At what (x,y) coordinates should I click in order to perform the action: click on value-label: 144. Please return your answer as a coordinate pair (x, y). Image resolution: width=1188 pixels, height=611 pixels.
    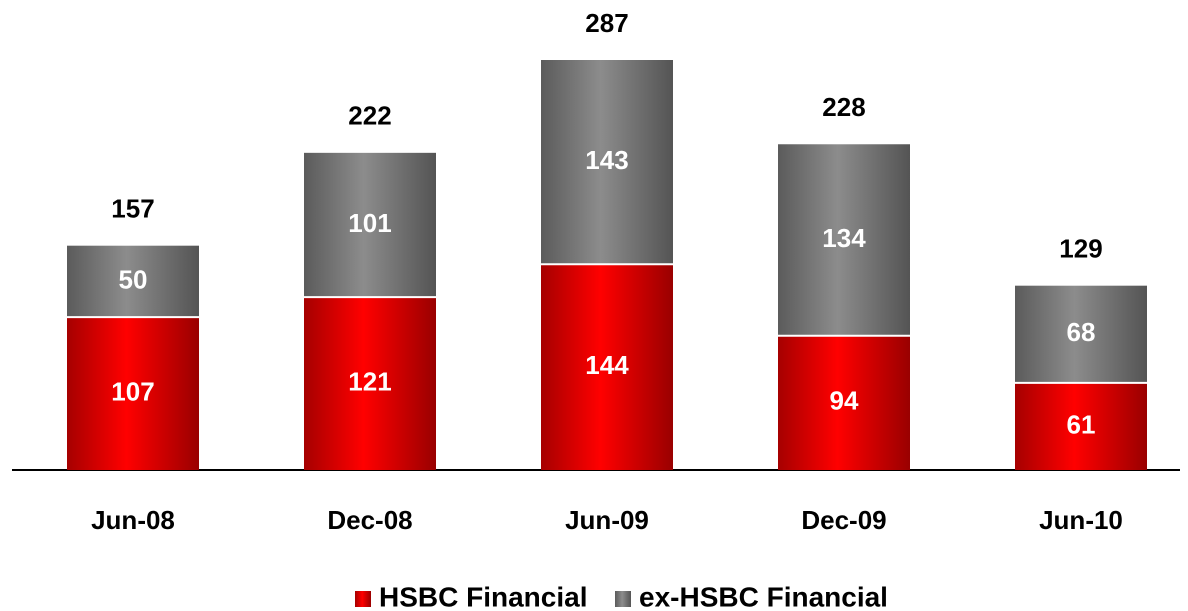
    Looking at the image, I should click on (607, 365).